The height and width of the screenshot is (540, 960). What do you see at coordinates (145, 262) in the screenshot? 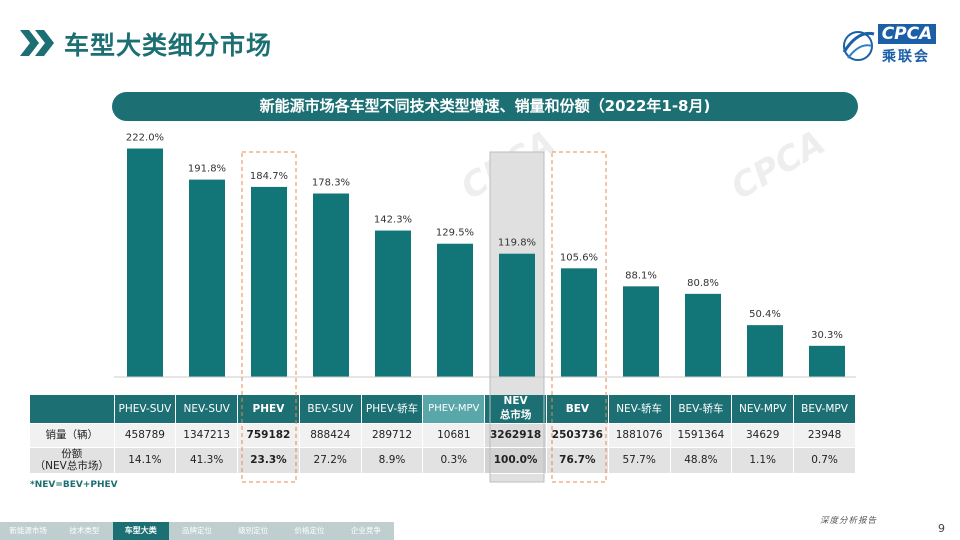
I see `bar-PHEV-SUV` at bounding box center [145, 262].